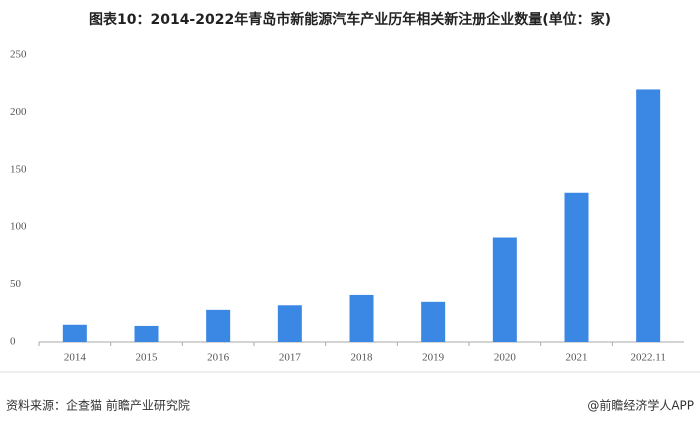 The width and height of the screenshot is (700, 427). Describe the element at coordinates (505, 358) in the screenshot. I see `x-tick-label: 2020` at that location.